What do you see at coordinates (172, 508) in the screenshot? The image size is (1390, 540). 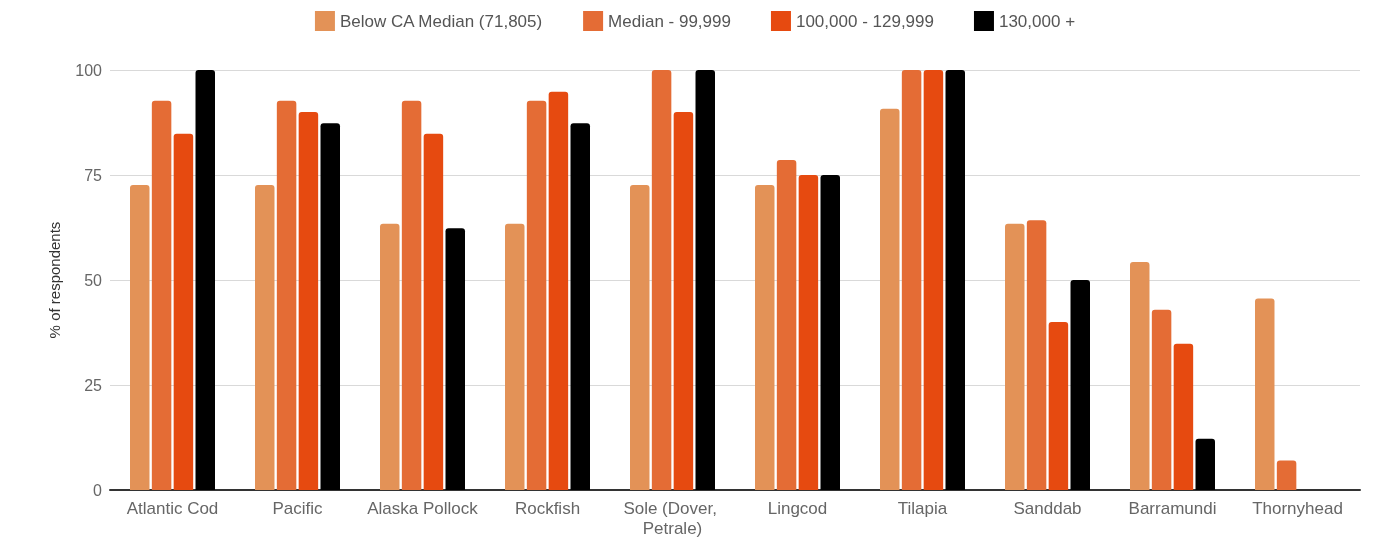 I see `x-tick-label: Atlantic Cod` at bounding box center [172, 508].